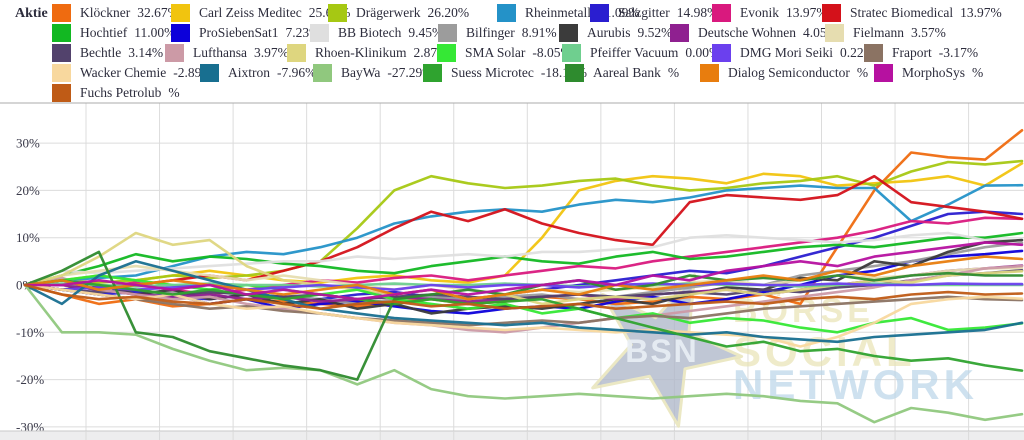 The width and height of the screenshot is (1024, 440). Describe the element at coordinates (448, 12) in the screenshot. I see `legend-pct: 26.20%` at that location.